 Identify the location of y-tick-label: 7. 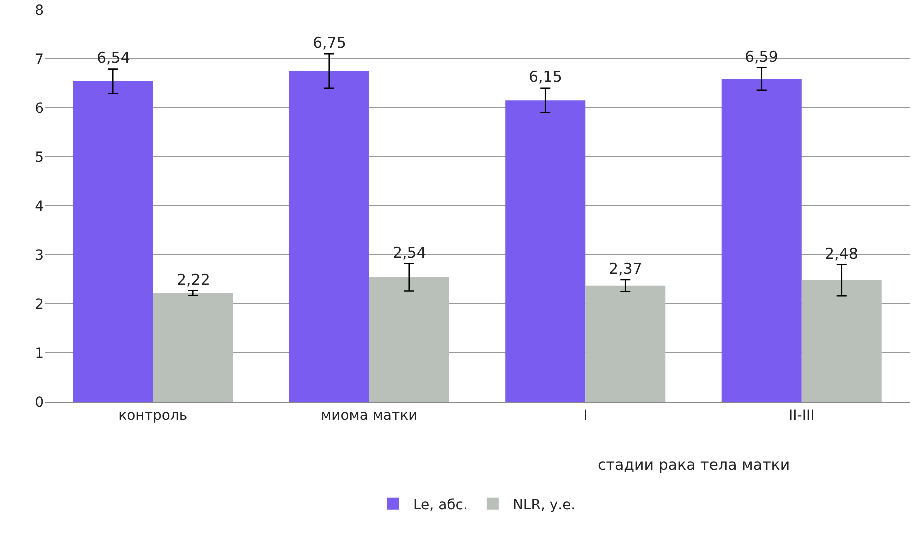
(39, 60).